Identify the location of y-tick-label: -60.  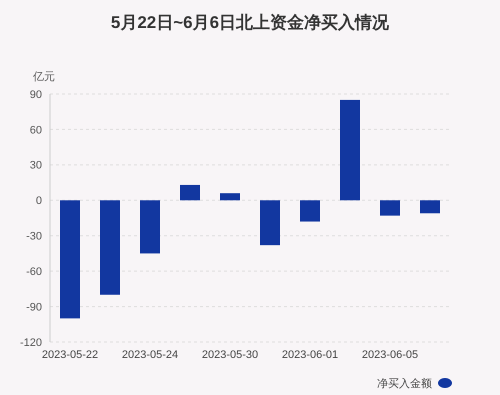
(34, 272).